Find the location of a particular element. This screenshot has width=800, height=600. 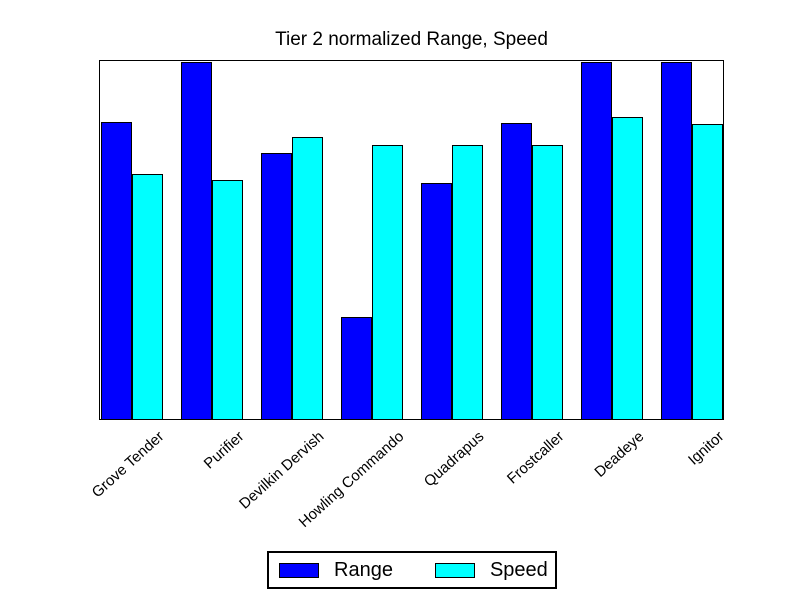

chart-title: Tier 2 normalized Range, Speed is located at coordinates (411, 39).